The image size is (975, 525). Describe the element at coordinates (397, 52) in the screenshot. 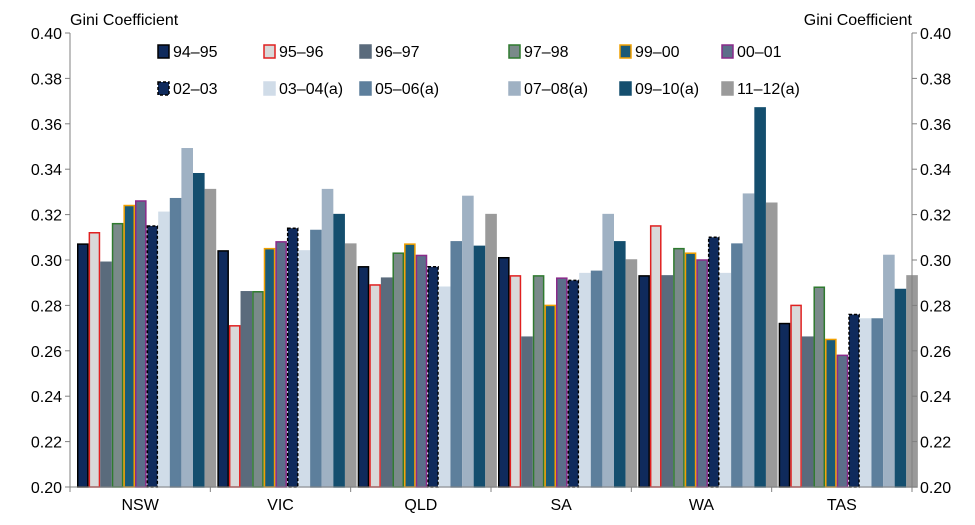

I see `legend-label: 96–97` at that location.